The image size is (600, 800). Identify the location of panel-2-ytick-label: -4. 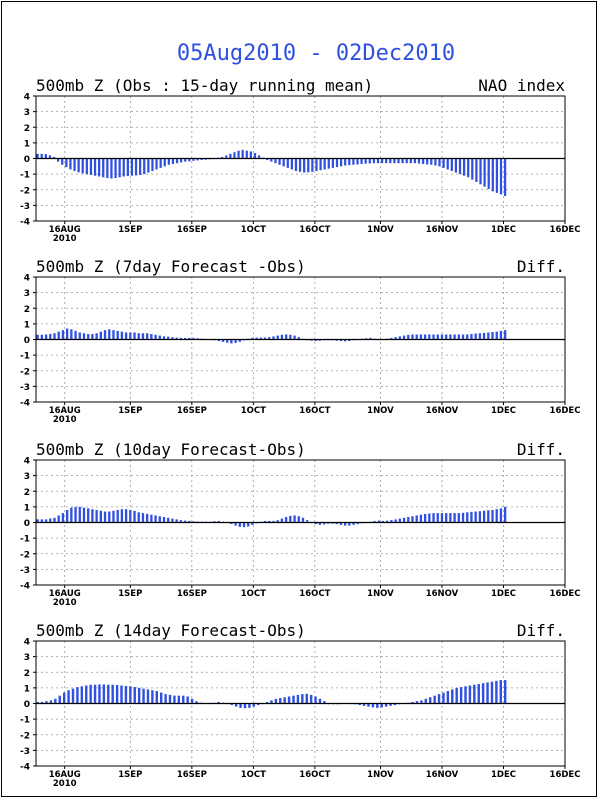
(25, 404).